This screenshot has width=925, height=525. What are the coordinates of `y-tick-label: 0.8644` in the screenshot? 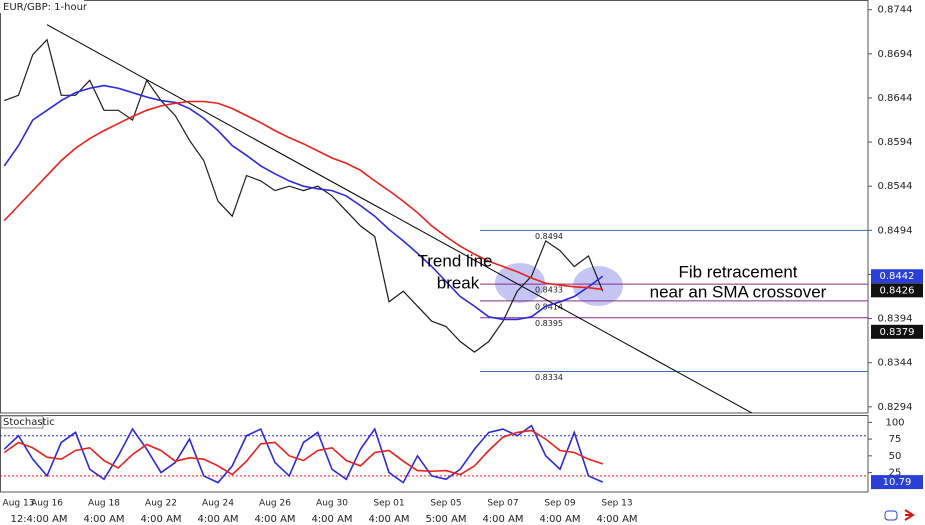 It's located at (895, 98).